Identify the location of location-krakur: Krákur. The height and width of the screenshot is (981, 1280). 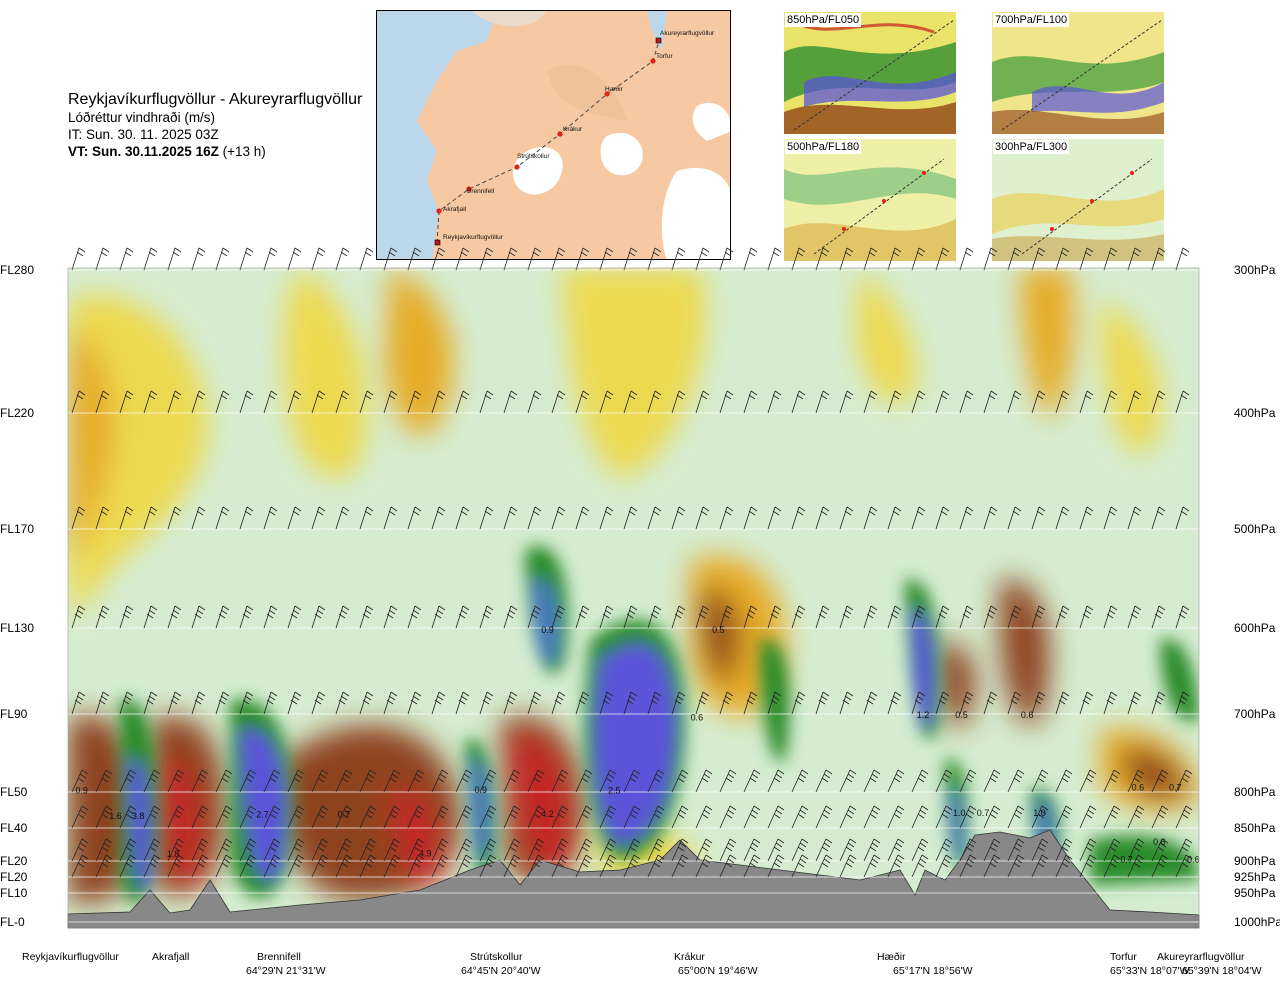
(689, 957).